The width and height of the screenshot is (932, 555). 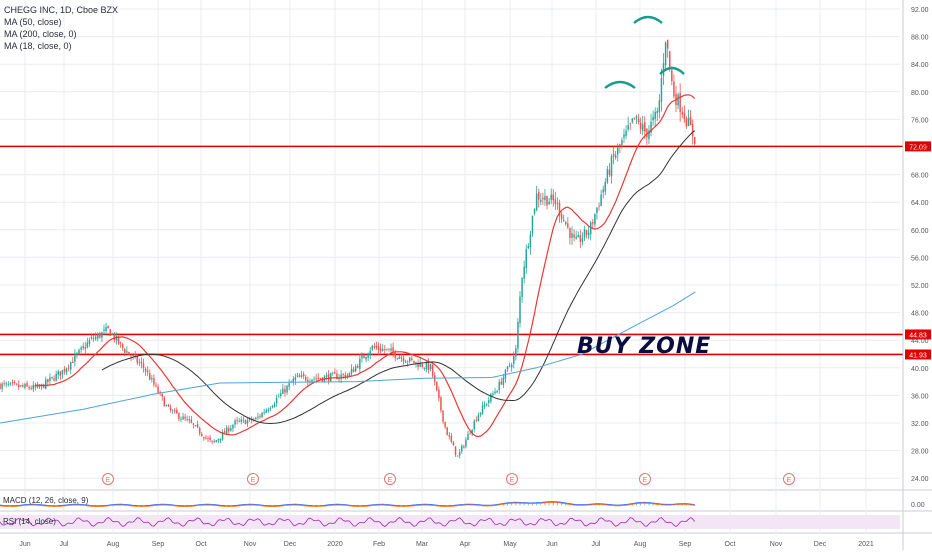 What do you see at coordinates (40, 34) in the screenshot?
I see `ma200-legend: MA (200, close, 0)` at bounding box center [40, 34].